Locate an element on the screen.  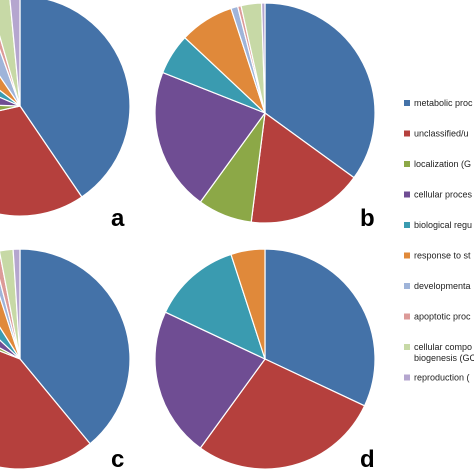
legend-entry: metabolic proc is located at coordinates (438, 103).